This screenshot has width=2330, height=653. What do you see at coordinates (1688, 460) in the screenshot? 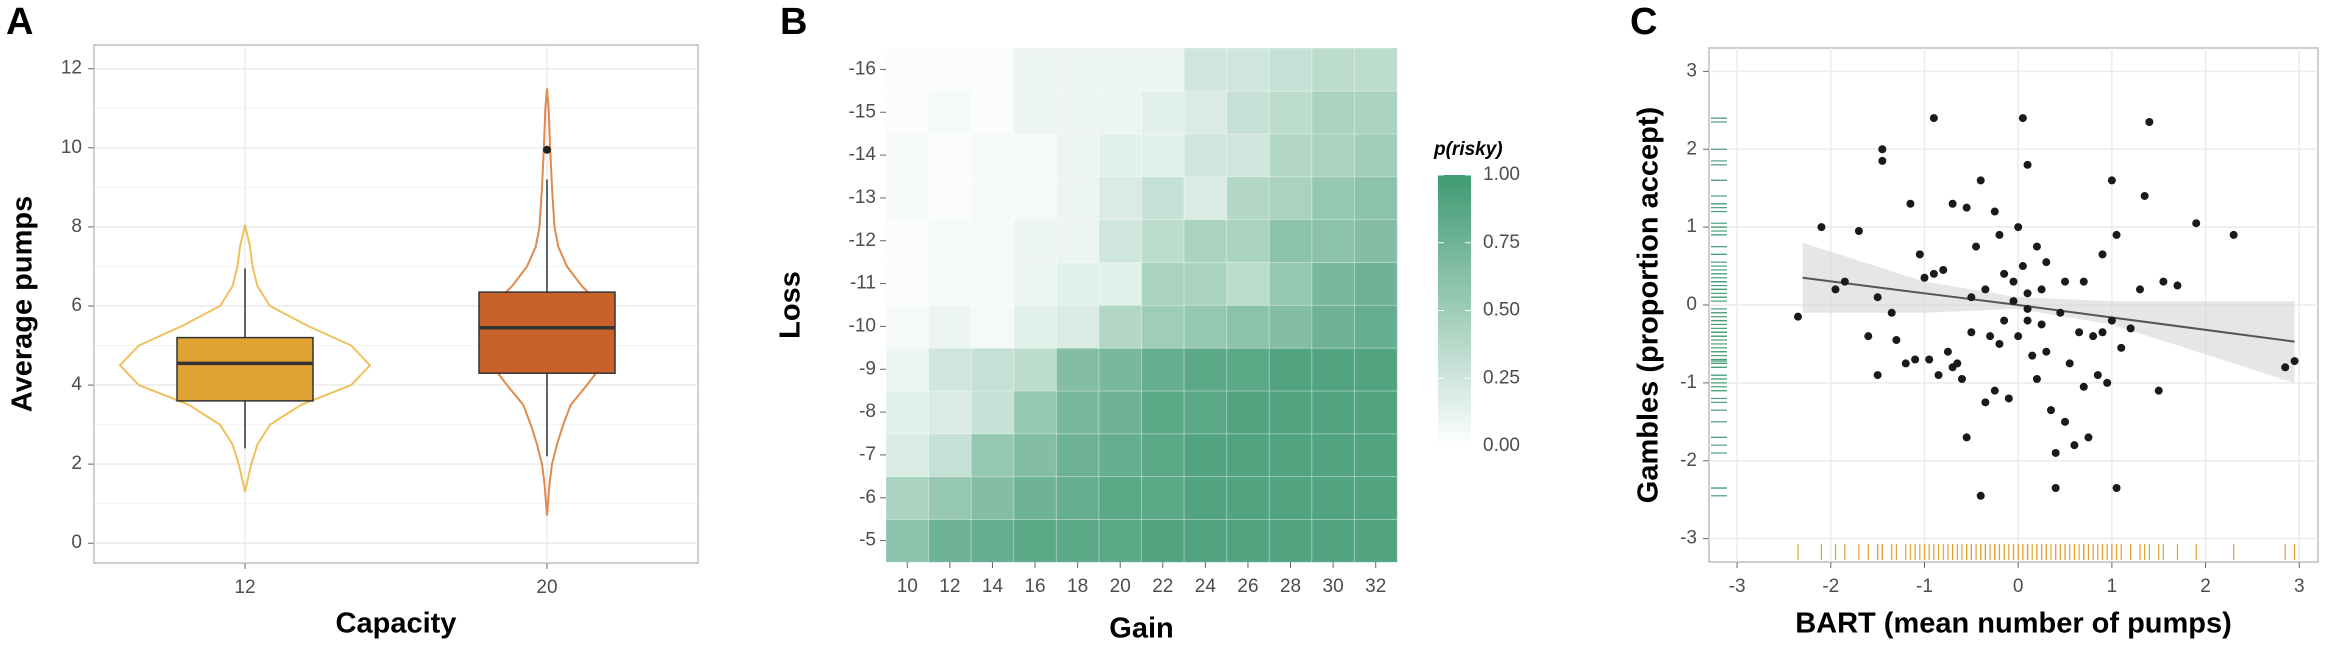
I see `y-tick-label: -2` at bounding box center [1688, 460].